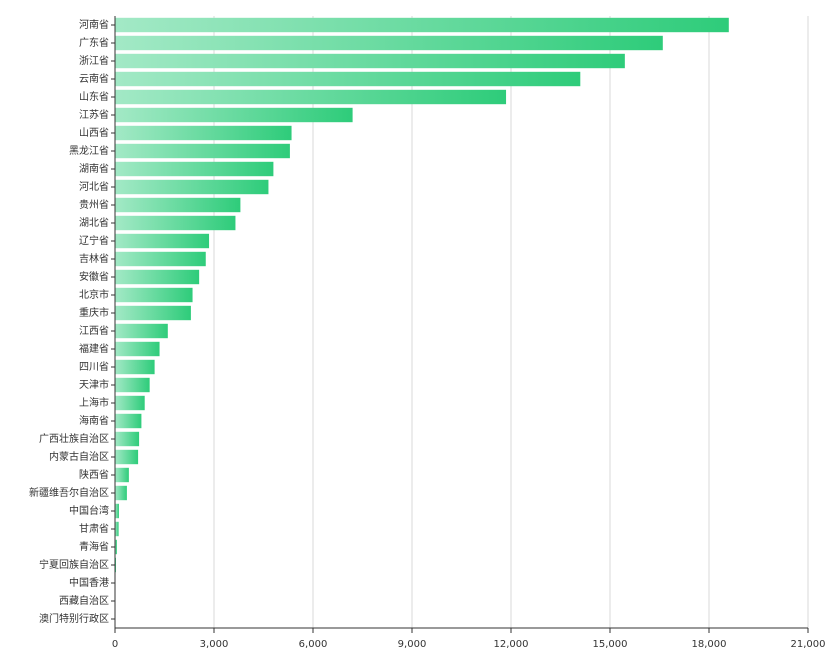 This screenshot has width=825, height=666. Describe the element at coordinates (94, 204) in the screenshot. I see `y-tick-label: 贵州省` at that location.